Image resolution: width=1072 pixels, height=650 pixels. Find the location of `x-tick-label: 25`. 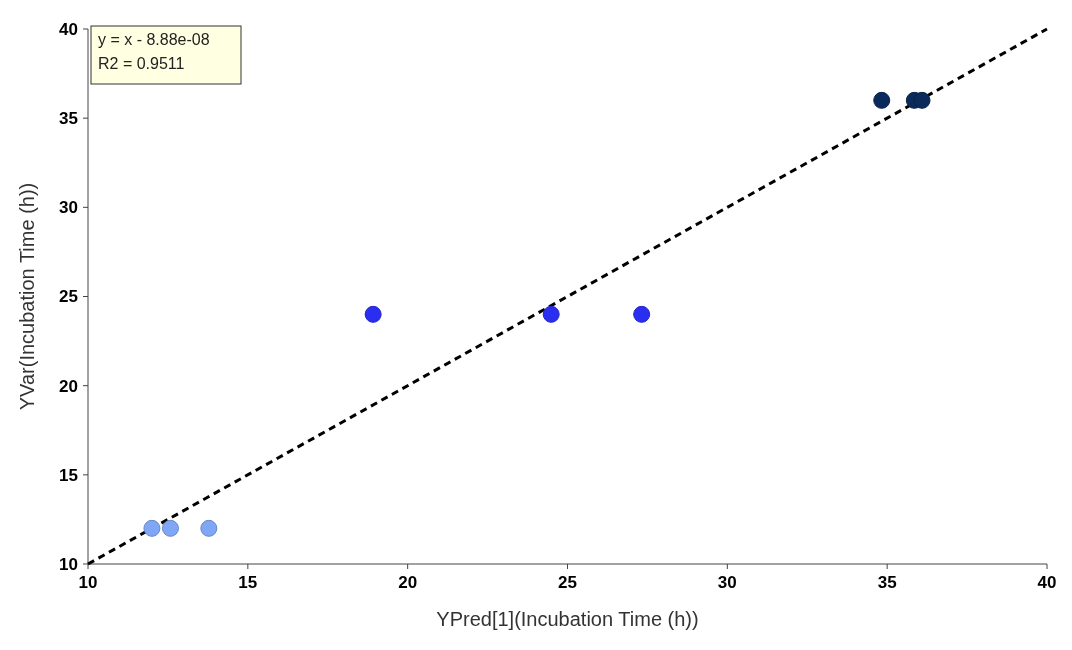

x-tick-label: 25 is located at coordinates (567, 582).